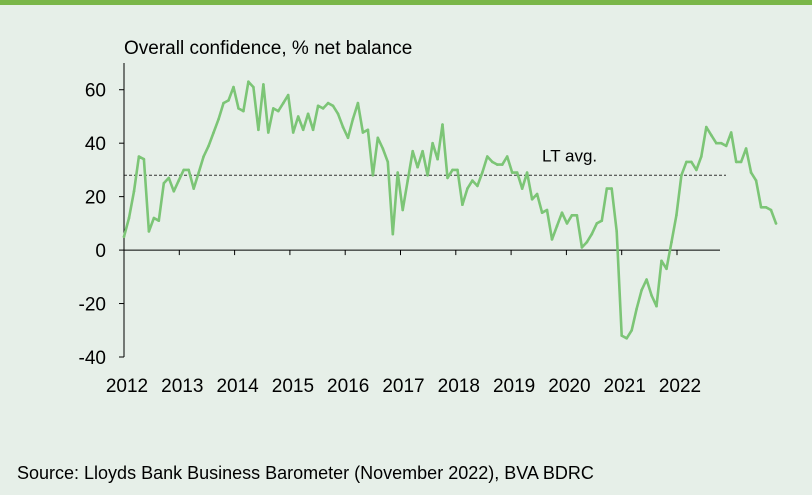 The height and width of the screenshot is (495, 812). Describe the element at coordinates (348, 386) in the screenshot. I see `x-tick-label: 2016` at that location.